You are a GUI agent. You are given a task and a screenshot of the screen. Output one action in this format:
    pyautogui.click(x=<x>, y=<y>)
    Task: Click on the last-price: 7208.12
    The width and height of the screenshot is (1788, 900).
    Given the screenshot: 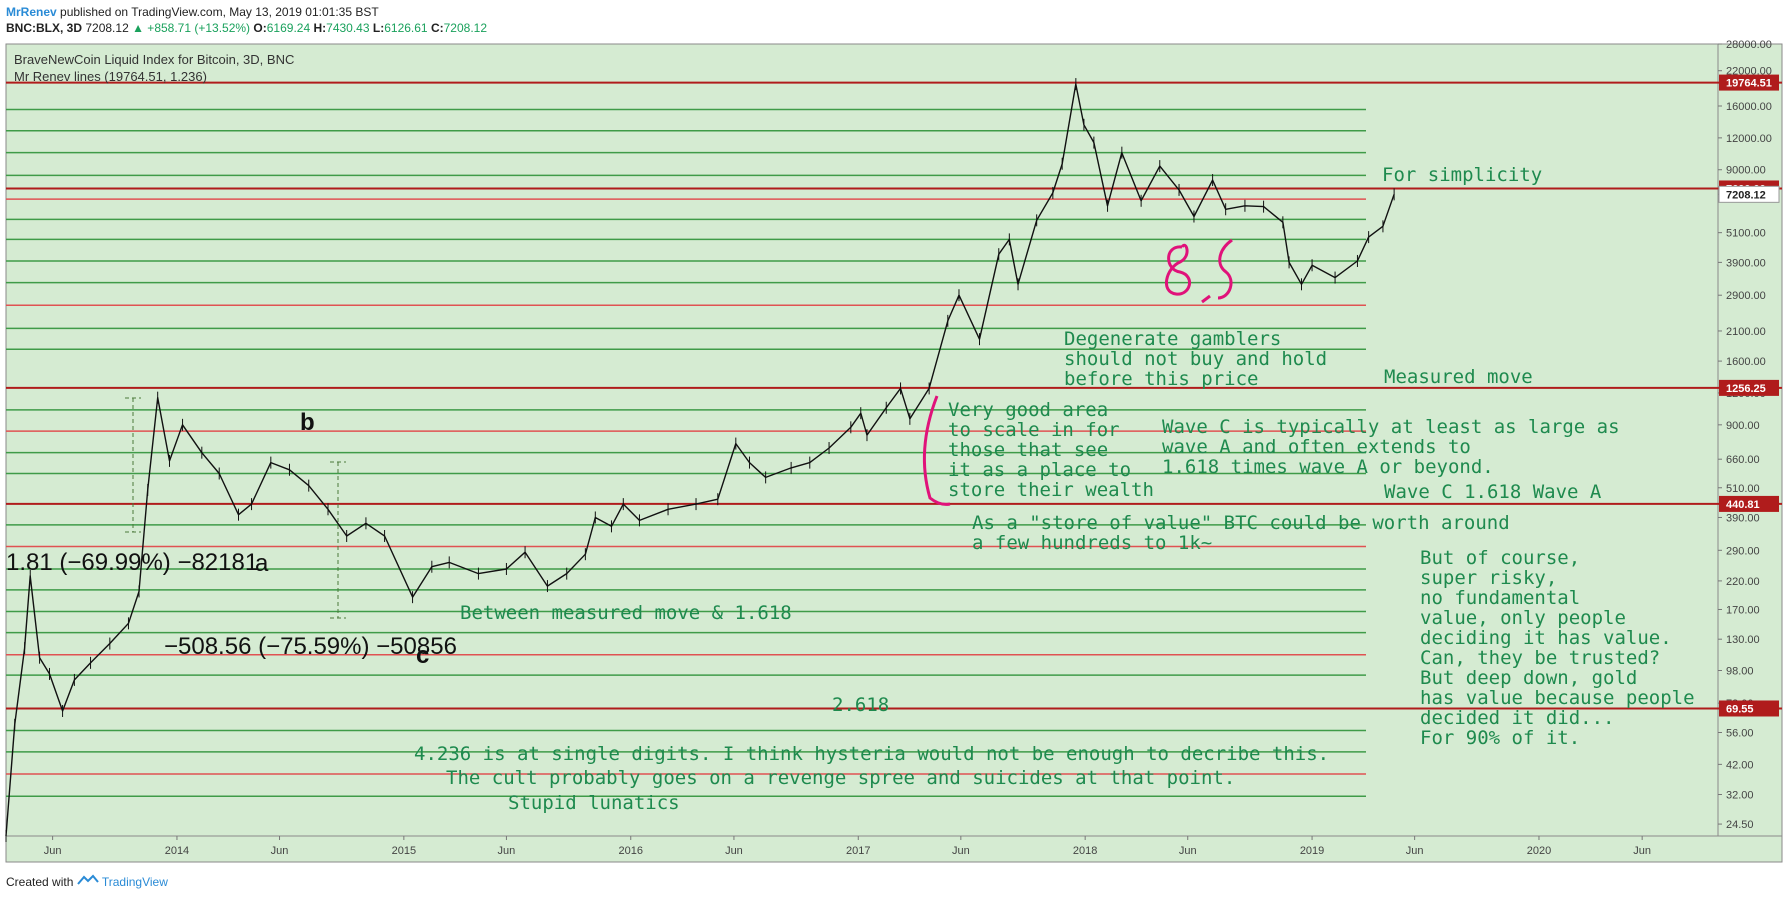 What is the action you would take?
    pyautogui.click(x=107, y=28)
    